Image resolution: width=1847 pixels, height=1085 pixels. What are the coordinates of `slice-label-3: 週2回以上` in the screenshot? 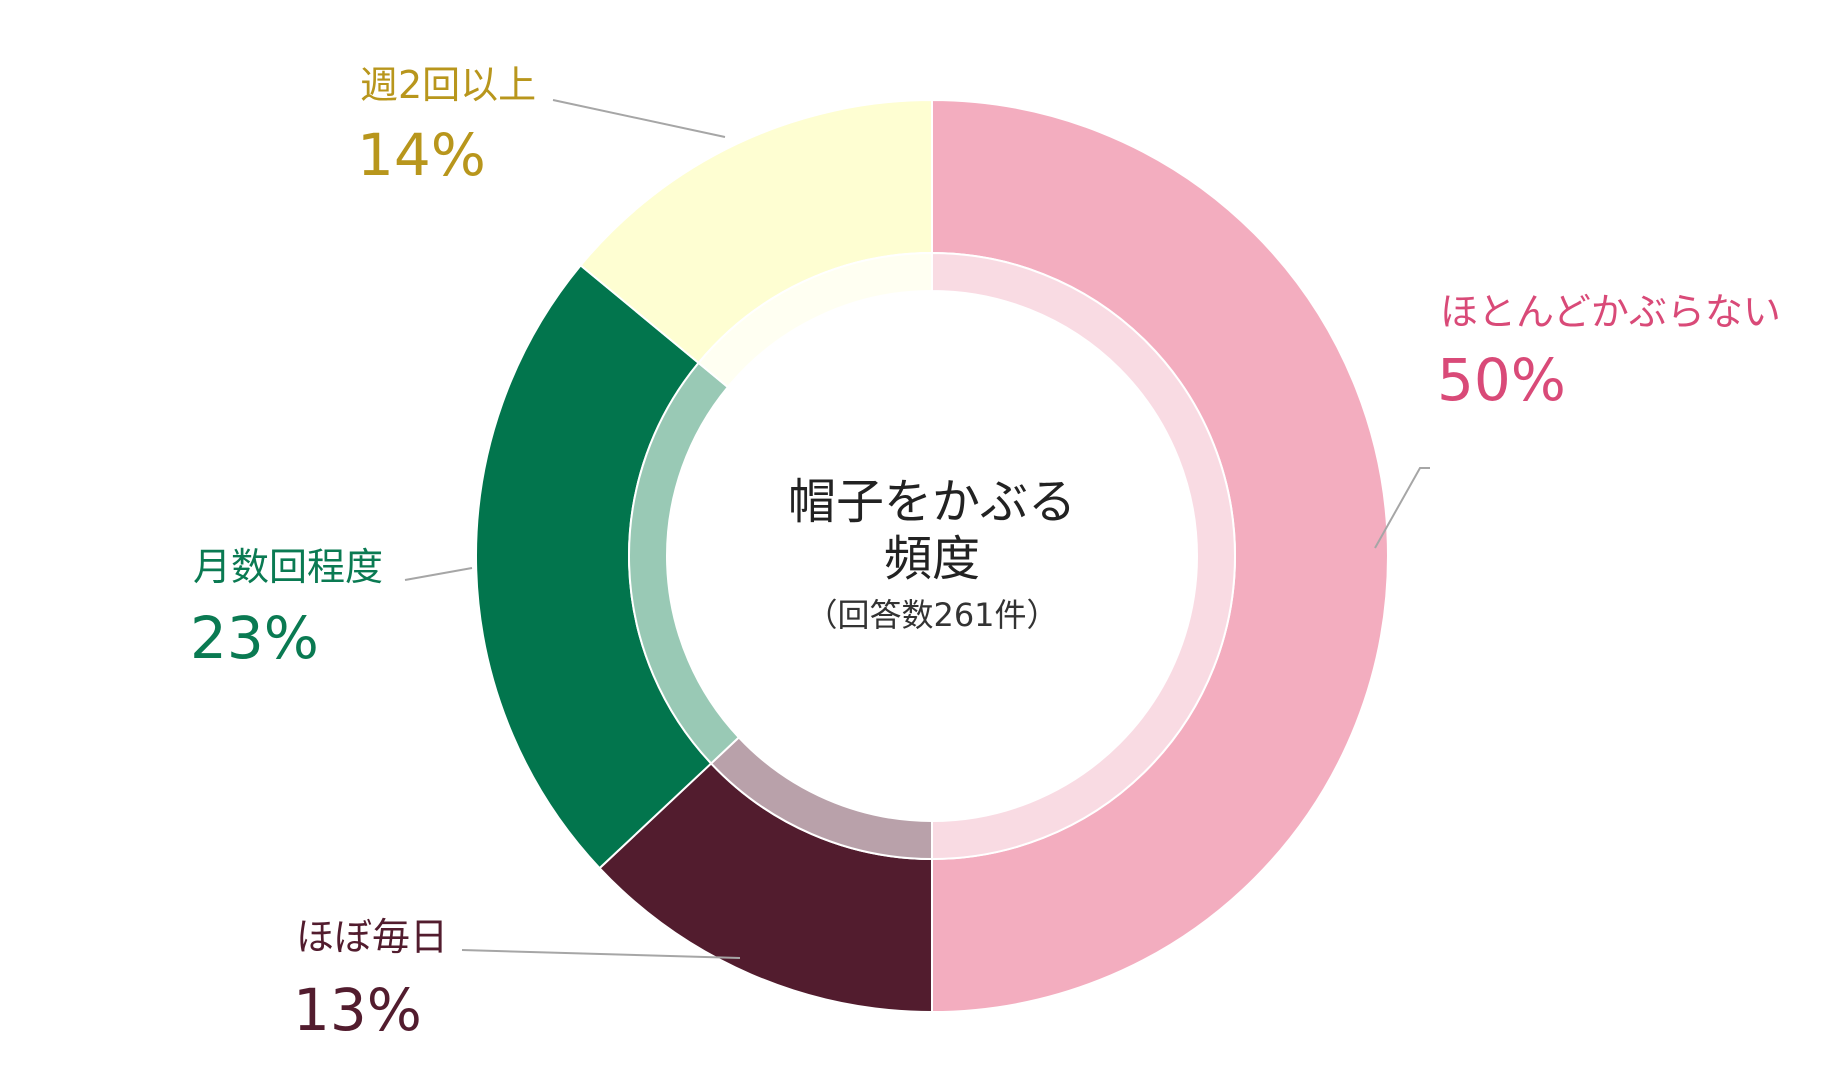 It's located at (448, 85).